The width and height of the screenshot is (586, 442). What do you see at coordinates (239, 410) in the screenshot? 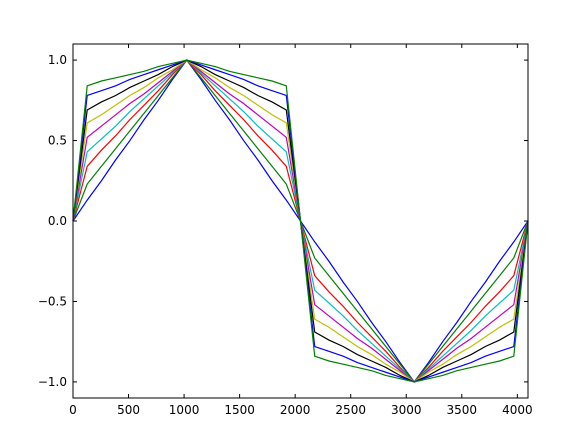
I see `x-tick-label: 1500` at bounding box center [239, 410].